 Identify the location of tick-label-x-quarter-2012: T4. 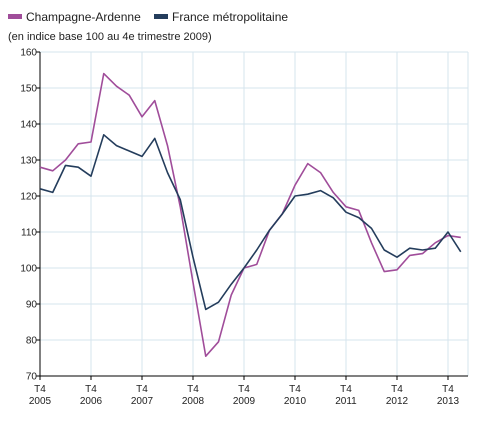
(397, 389).